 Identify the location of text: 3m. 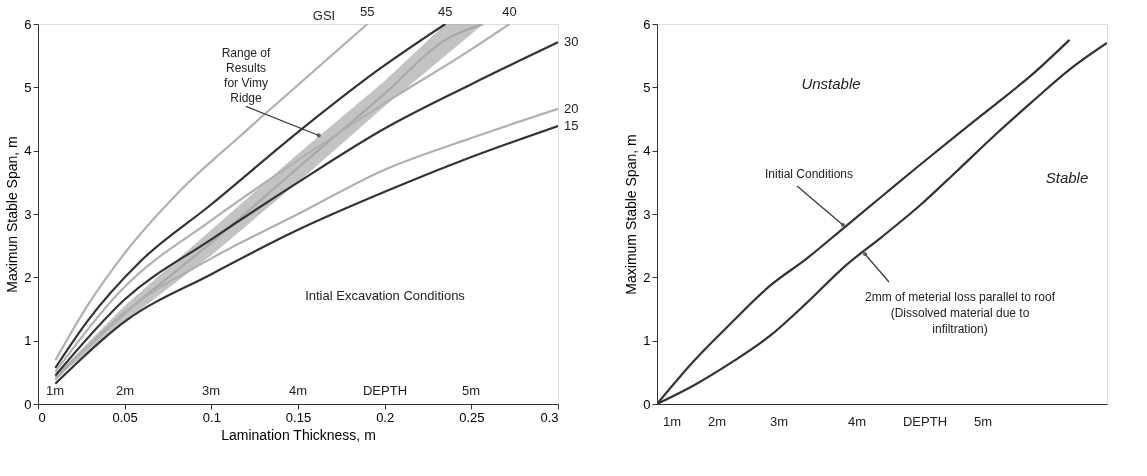
(779, 421).